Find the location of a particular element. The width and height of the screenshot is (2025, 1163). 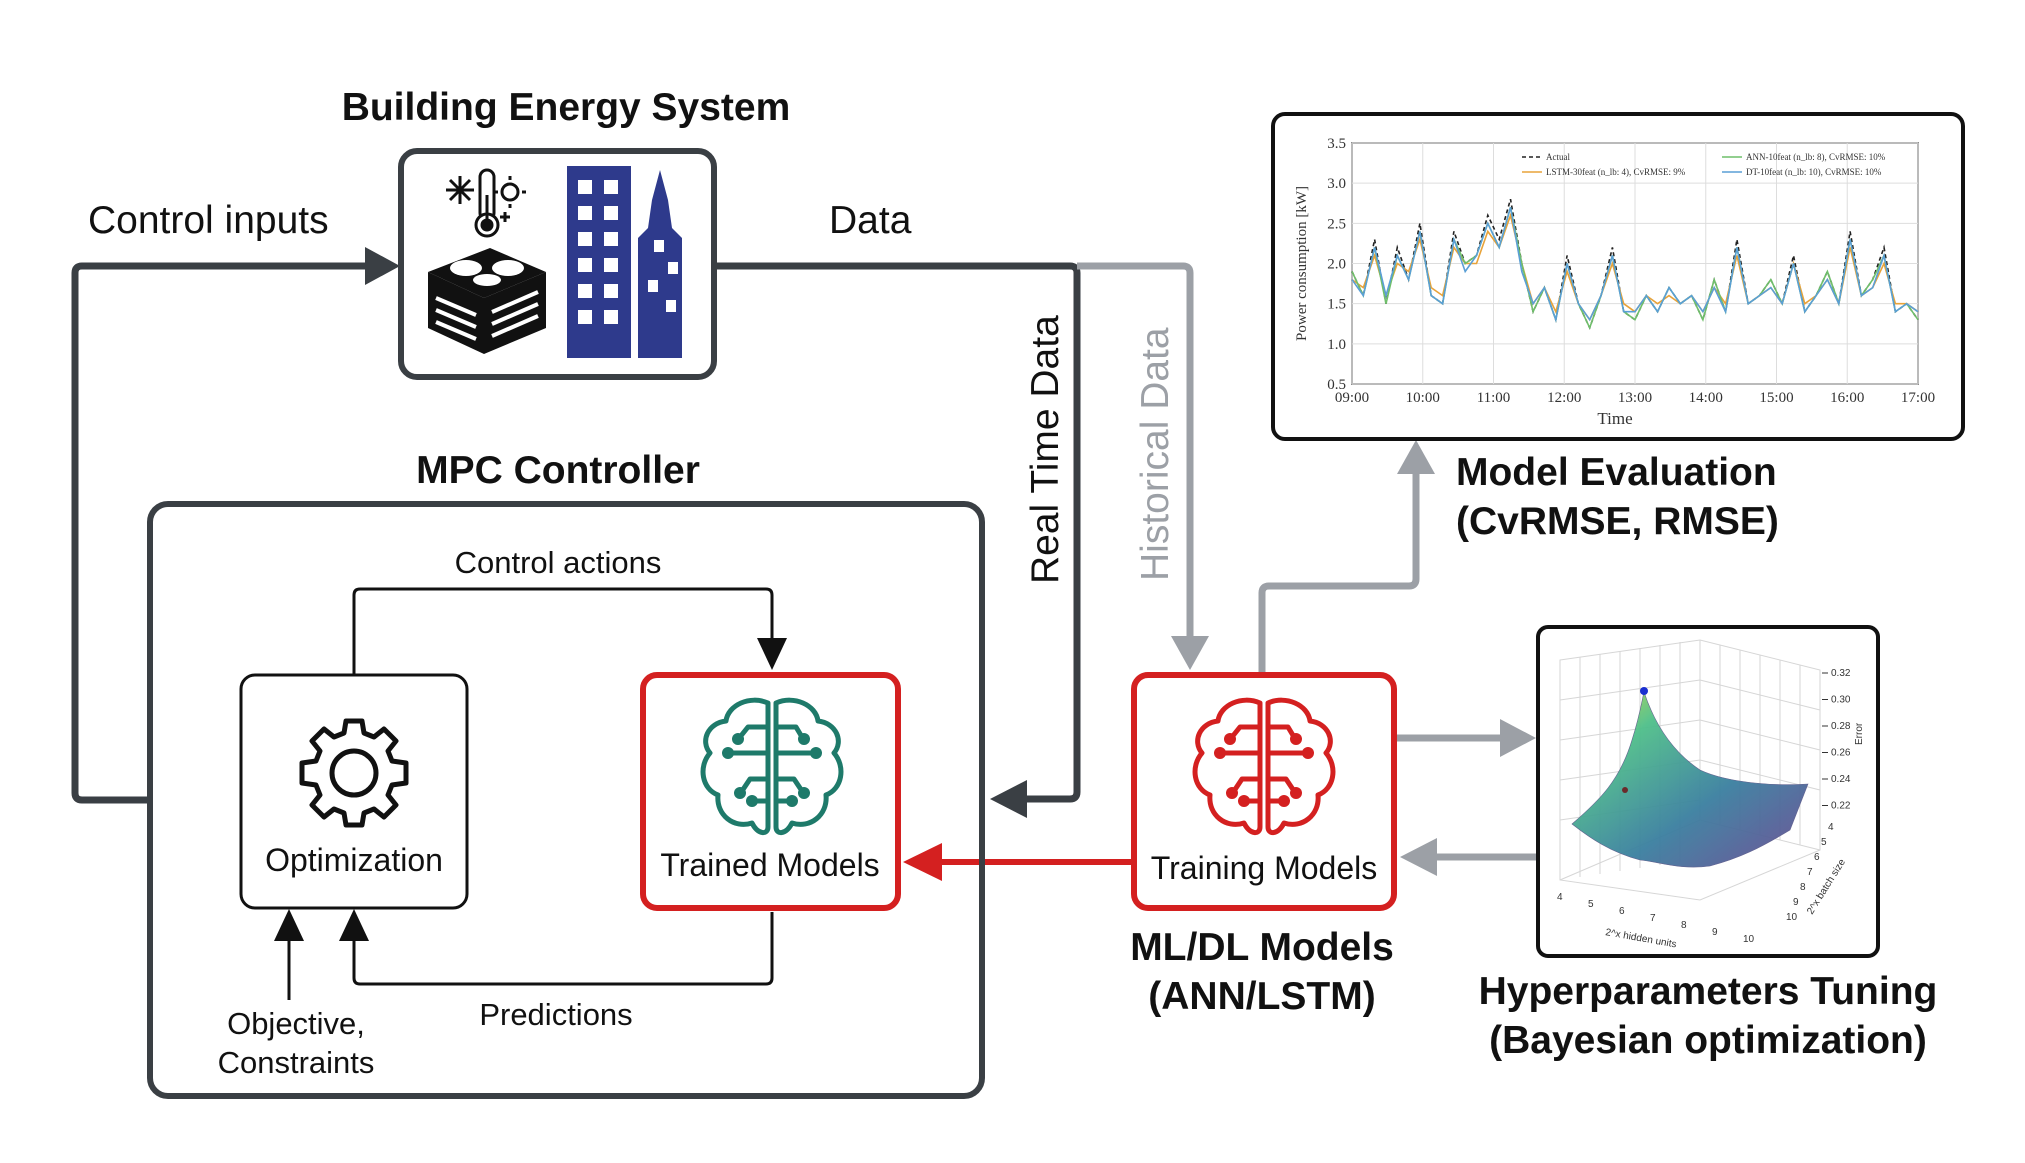

surface-z-tick-label: 0.26 is located at coordinates (1841, 753).